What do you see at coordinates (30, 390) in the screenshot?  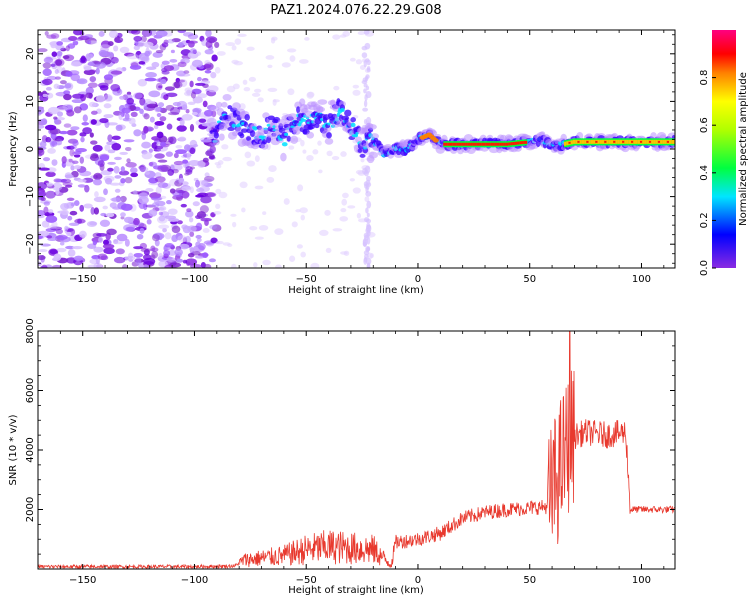 I see `snr-y-tick-label: 6000` at bounding box center [30, 390].